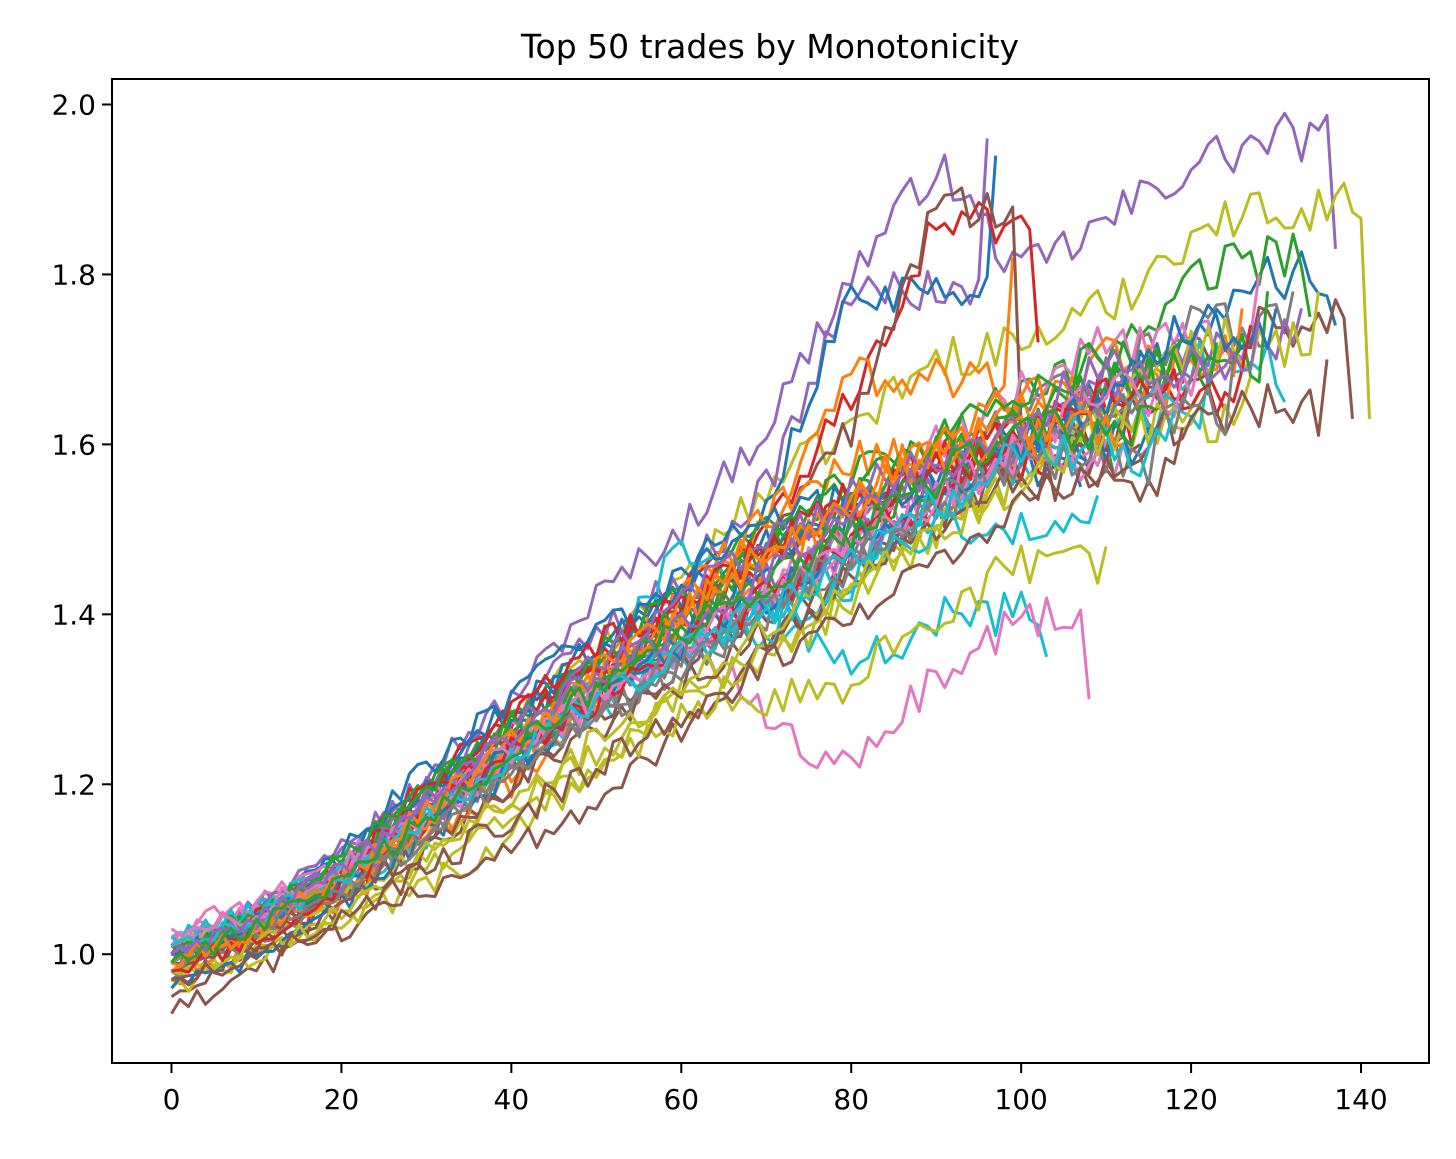 This screenshot has width=1456, height=1159. I want to click on y-tick-label: 1.0, so click(73, 954).